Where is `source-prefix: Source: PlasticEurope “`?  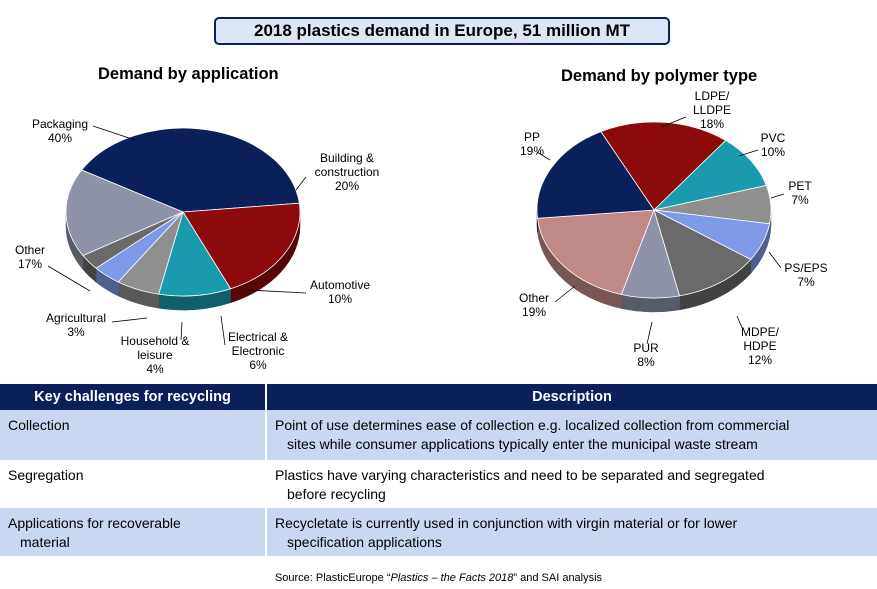 source-prefix: Source: PlasticEurope “ is located at coordinates (332, 578).